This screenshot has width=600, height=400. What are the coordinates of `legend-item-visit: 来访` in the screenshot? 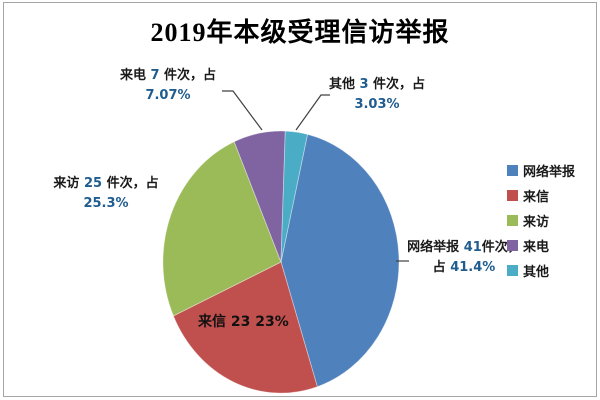 It's located at (541, 220).